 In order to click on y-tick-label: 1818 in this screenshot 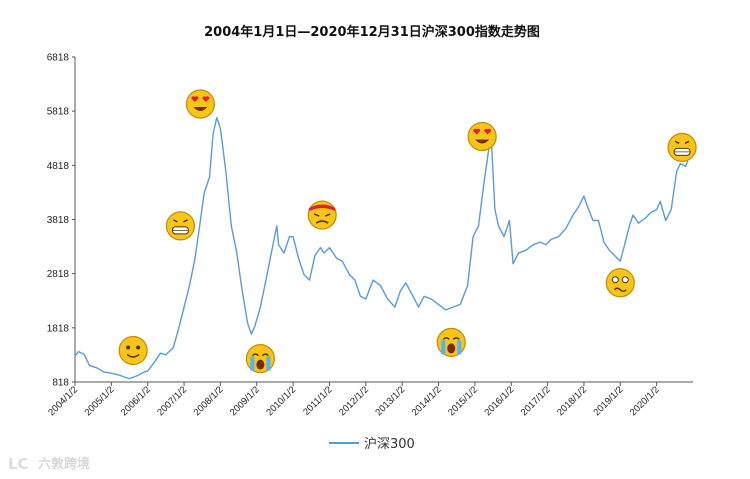, I will do `click(58, 328)`.